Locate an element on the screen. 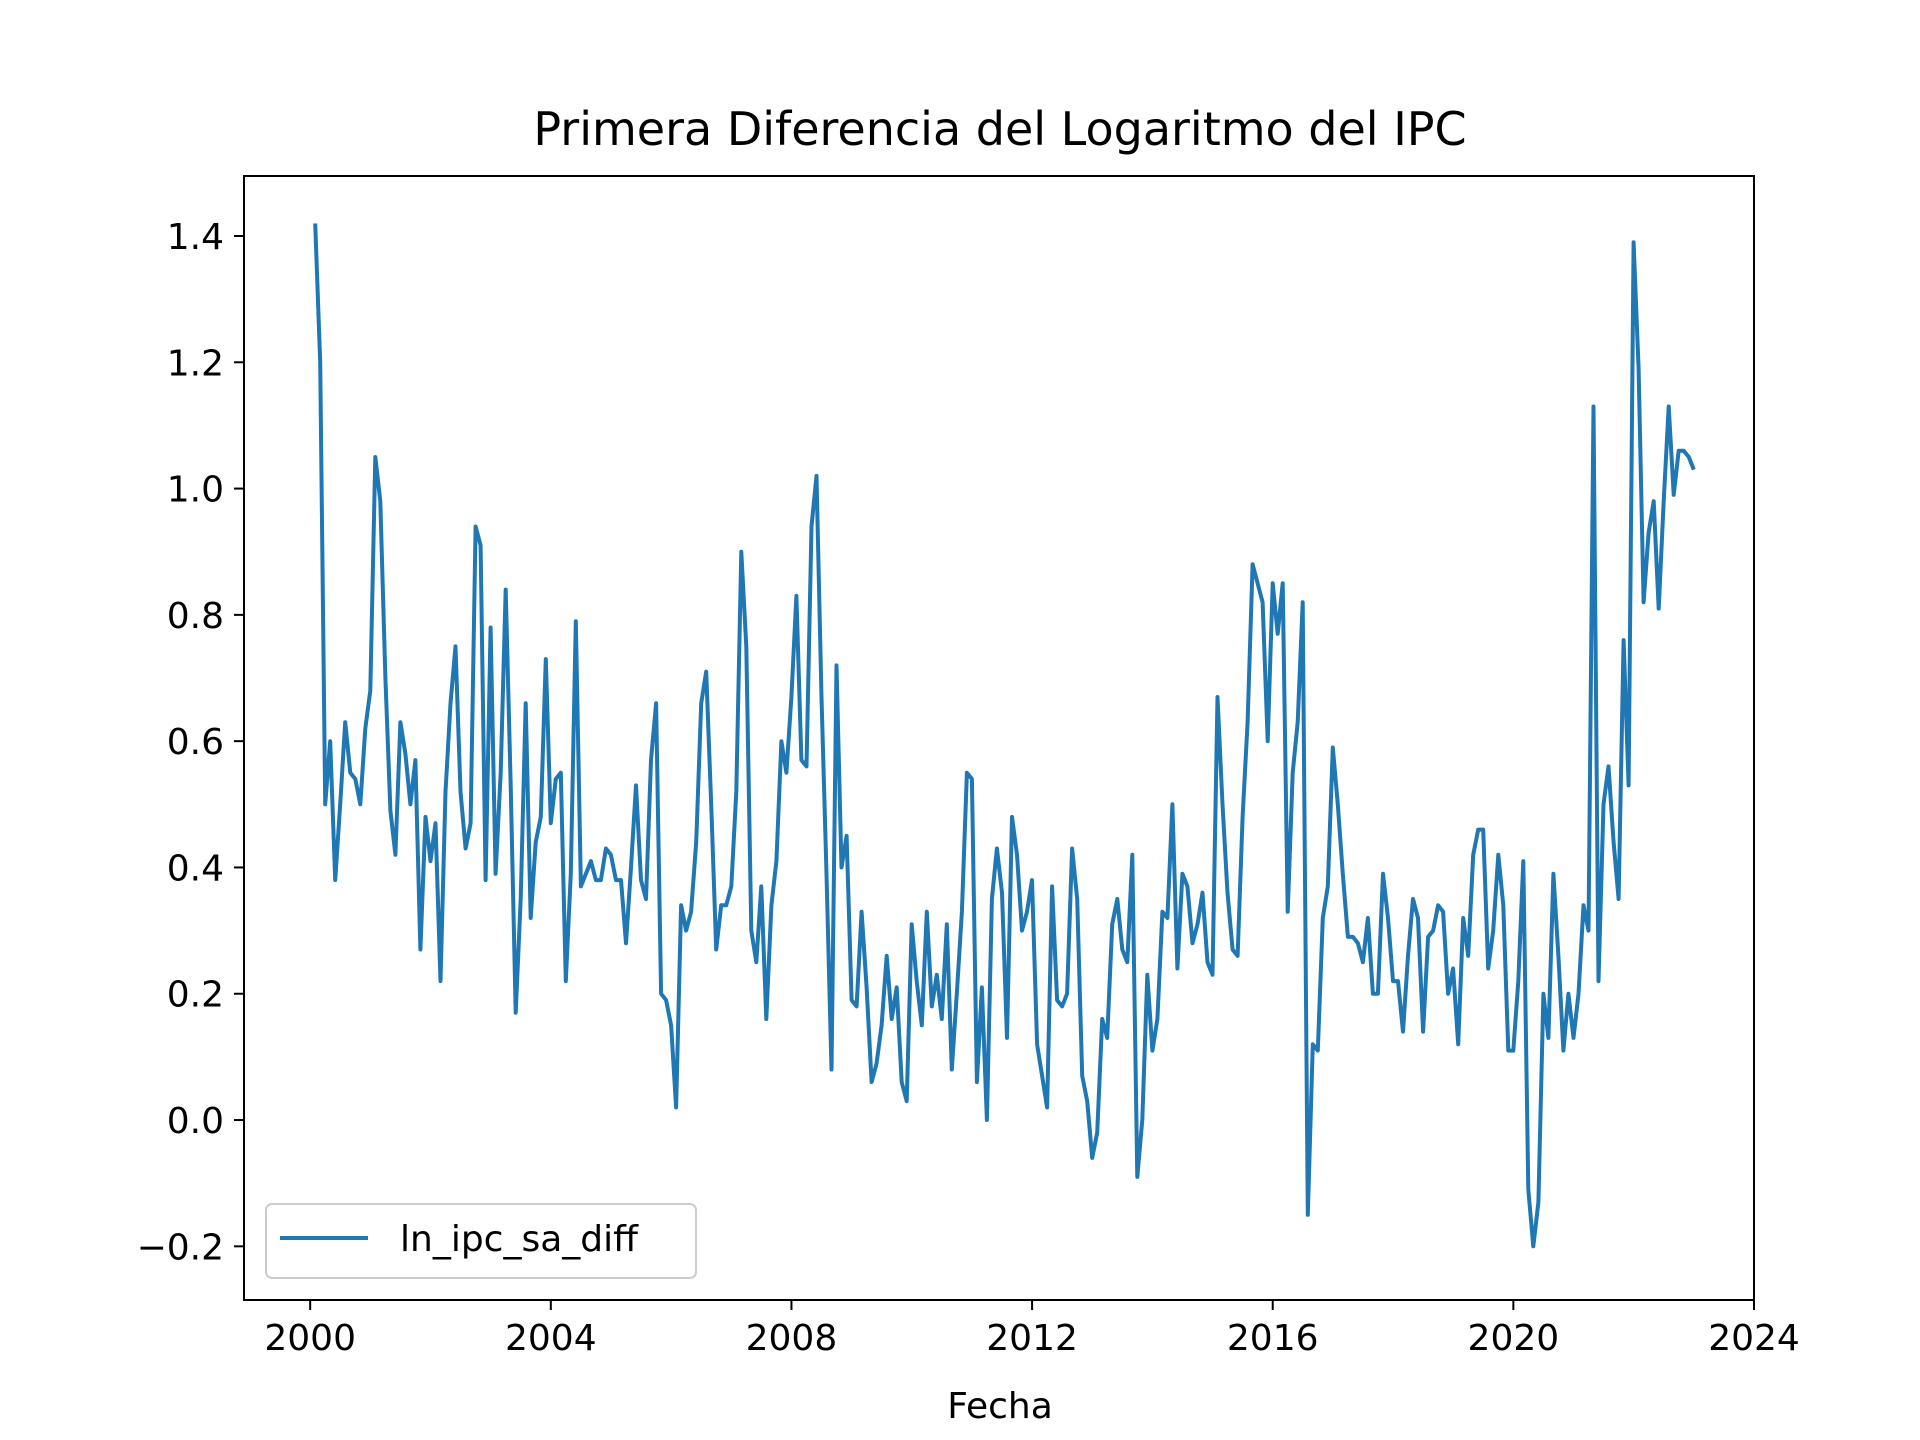 This screenshot has height=1440, width=1920. y-tick-label: 0.6 is located at coordinates (195, 742).